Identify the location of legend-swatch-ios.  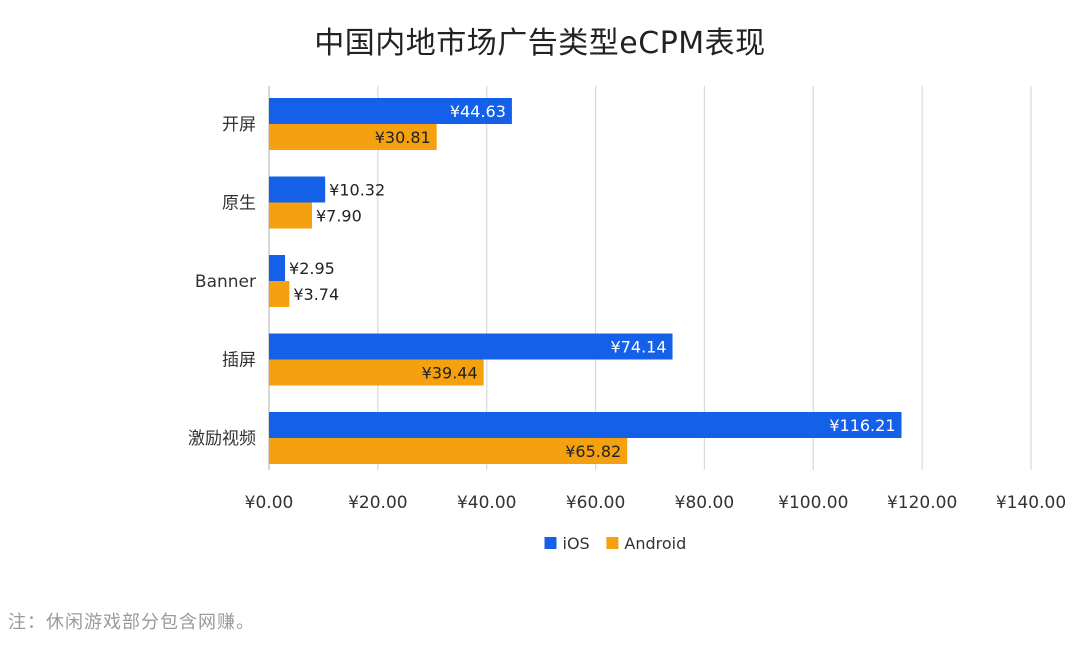
(550, 543).